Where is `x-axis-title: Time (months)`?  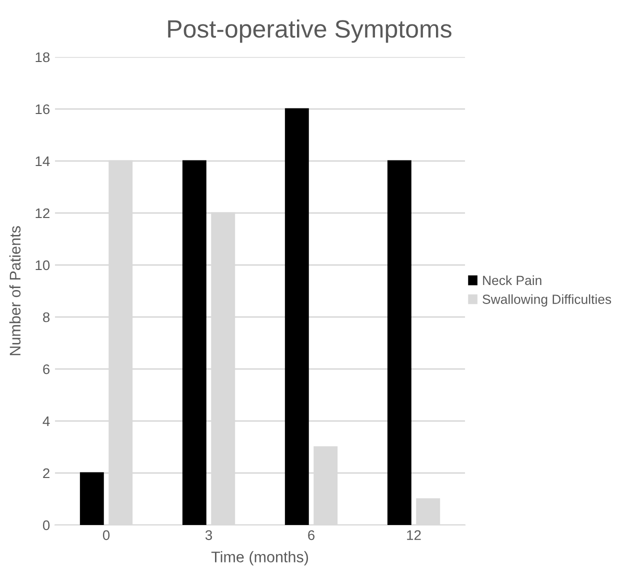
x-axis-title: Time (months) is located at coordinates (259, 558).